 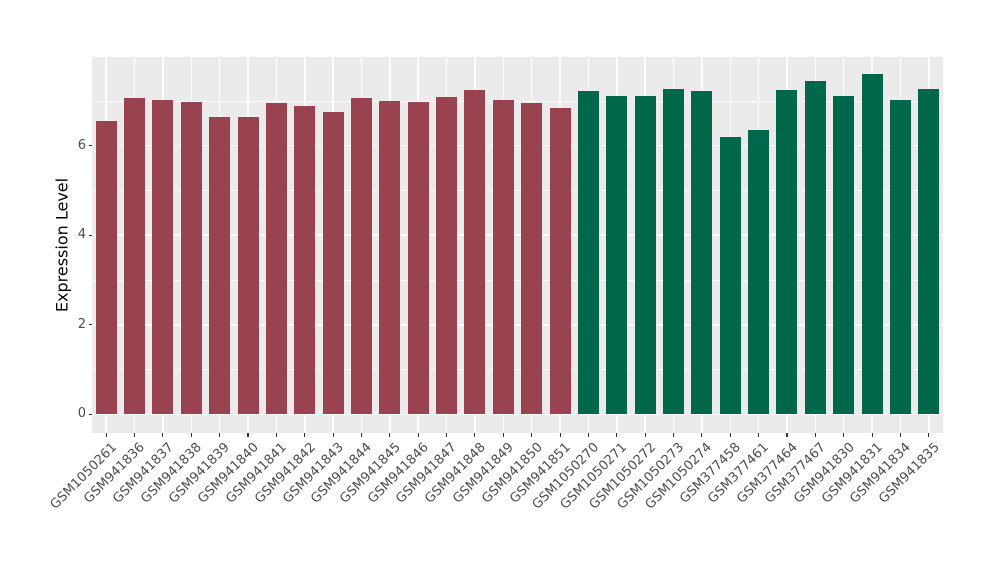 What do you see at coordinates (163, 257) in the screenshot?
I see `bar-GSM941837` at bounding box center [163, 257].